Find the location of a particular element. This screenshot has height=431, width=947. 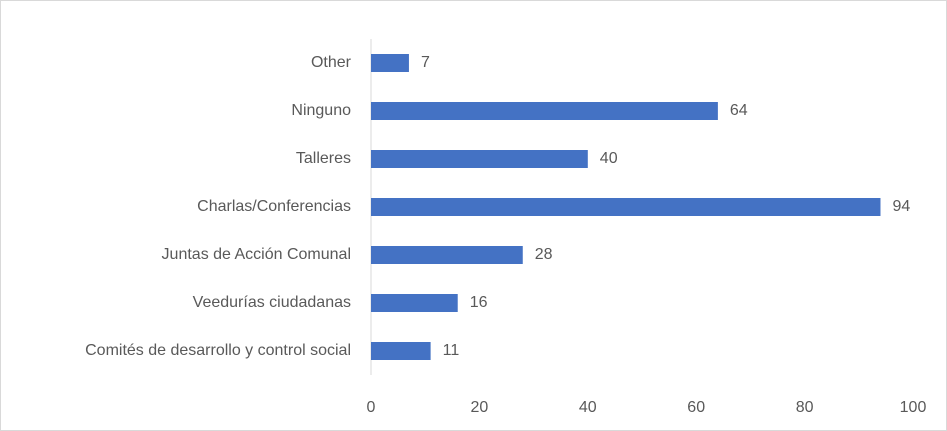

y-tick-label: Ninguno is located at coordinates (321, 110).